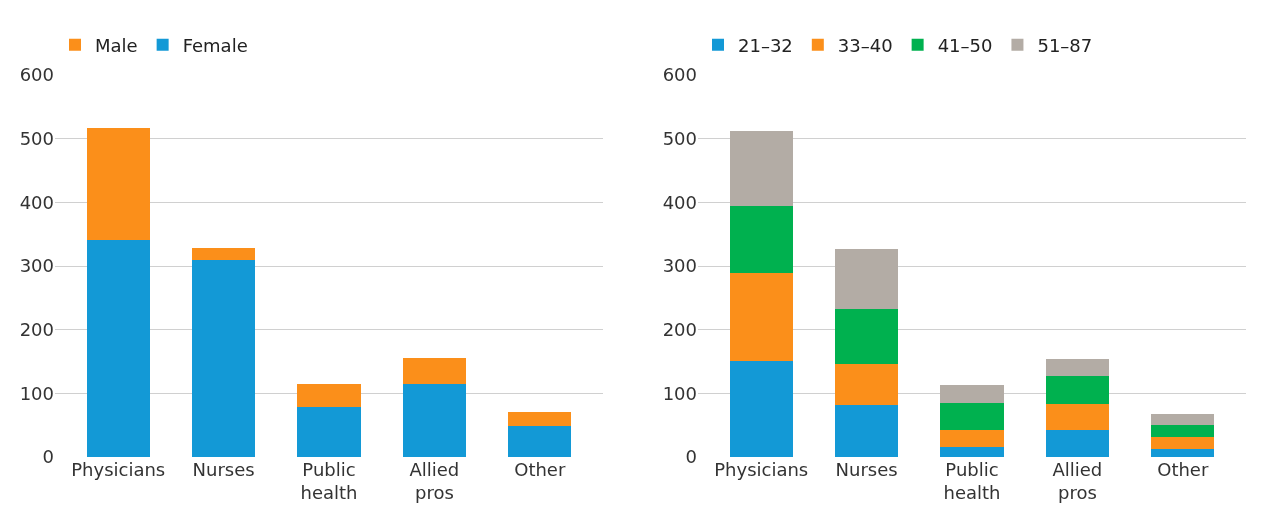  What do you see at coordinates (765, 45) in the screenshot?
I see `legend-label: 21–32` at bounding box center [765, 45].